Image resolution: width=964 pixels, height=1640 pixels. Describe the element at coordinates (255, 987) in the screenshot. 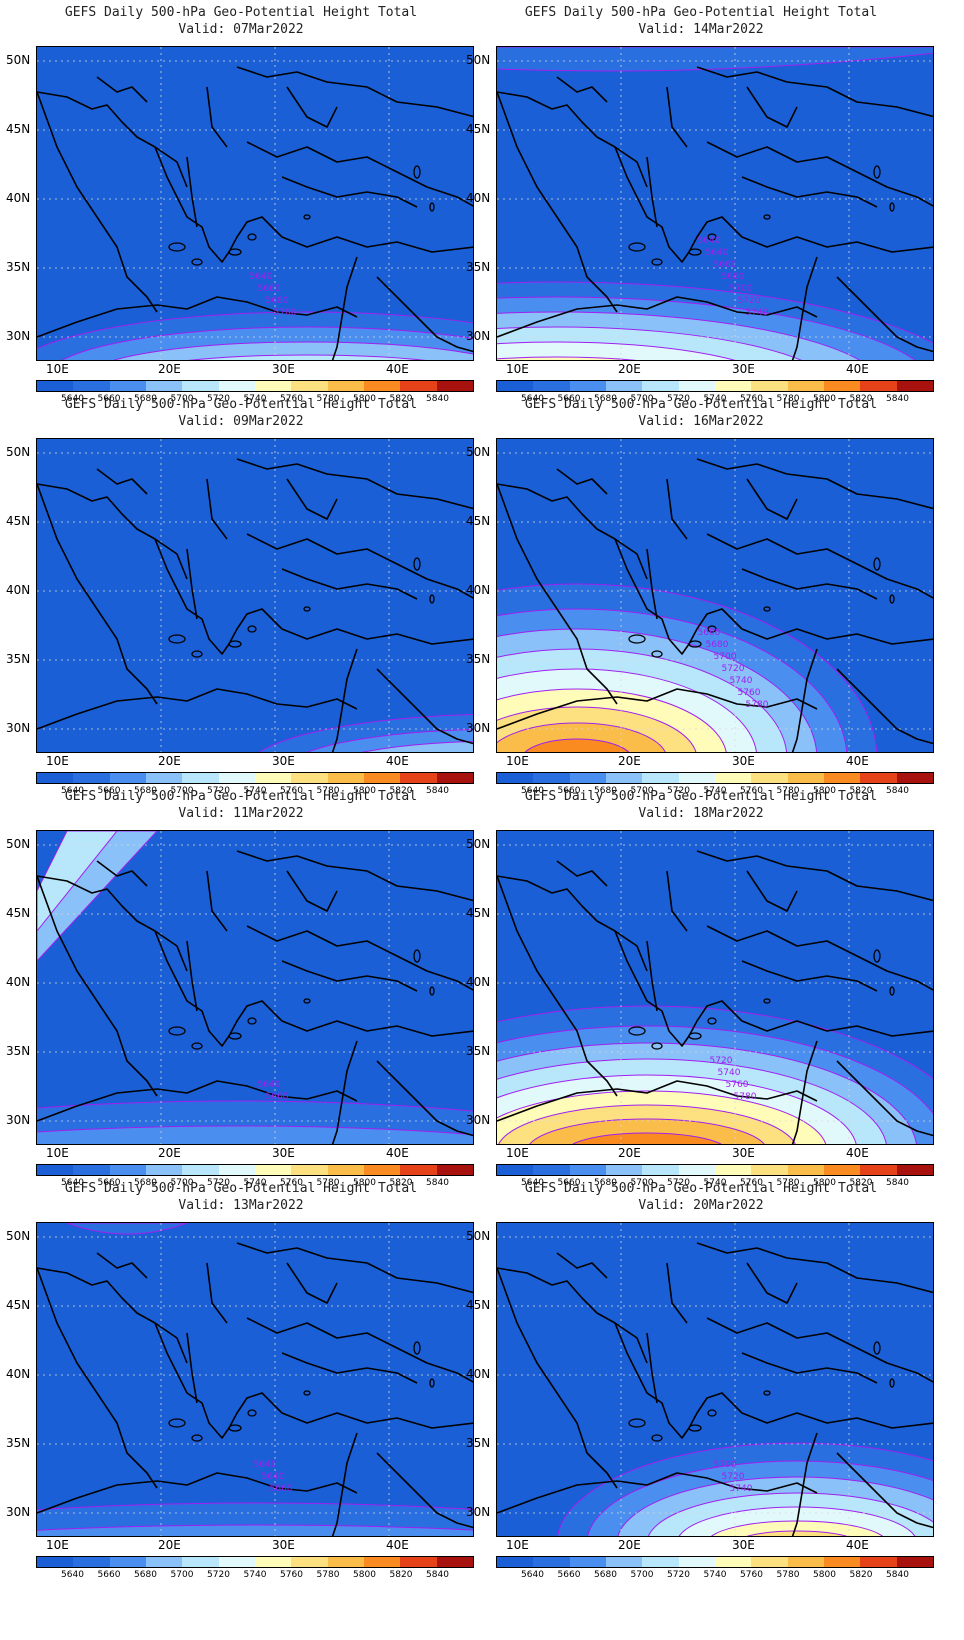

I see `map-frame: 5640 5660` at that location.